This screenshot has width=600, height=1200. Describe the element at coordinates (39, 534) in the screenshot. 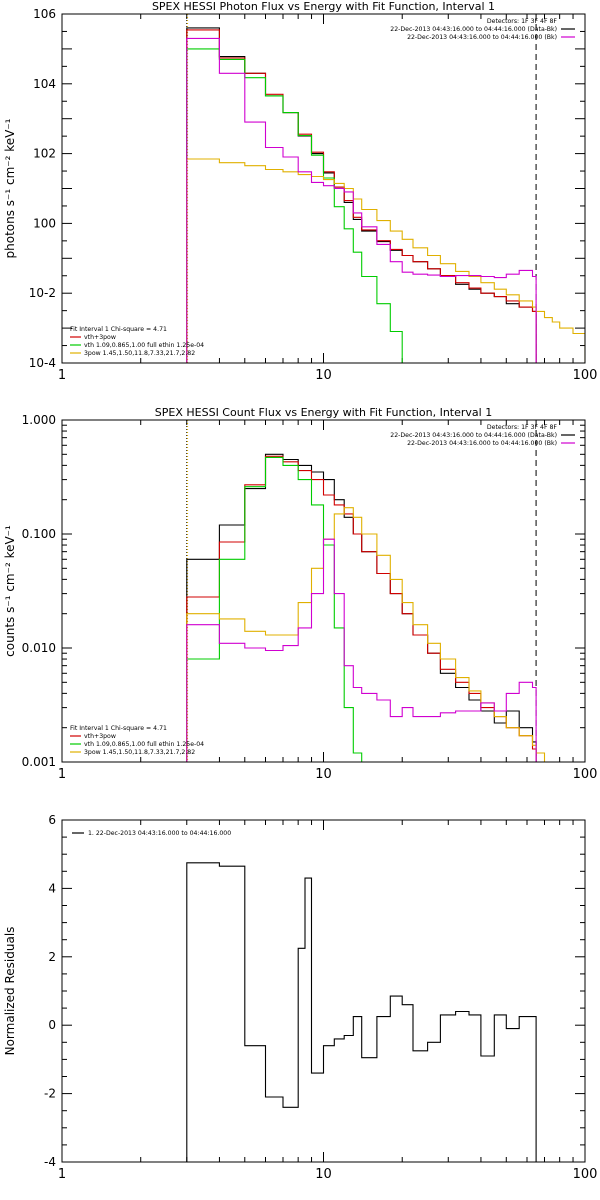

I see `y-tick-label: 0.100` at that location.